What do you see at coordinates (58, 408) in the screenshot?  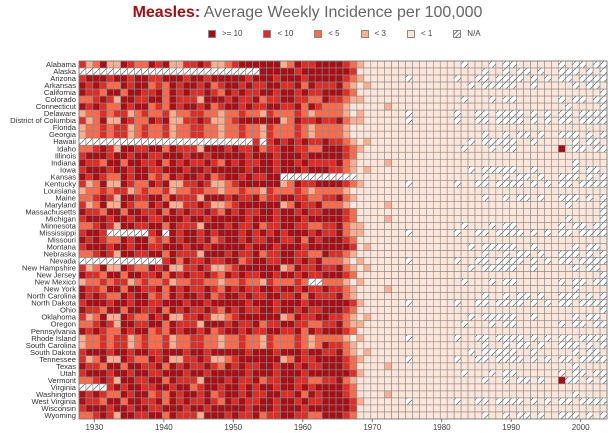 I see `state-label: Wisconsin` at bounding box center [58, 408].